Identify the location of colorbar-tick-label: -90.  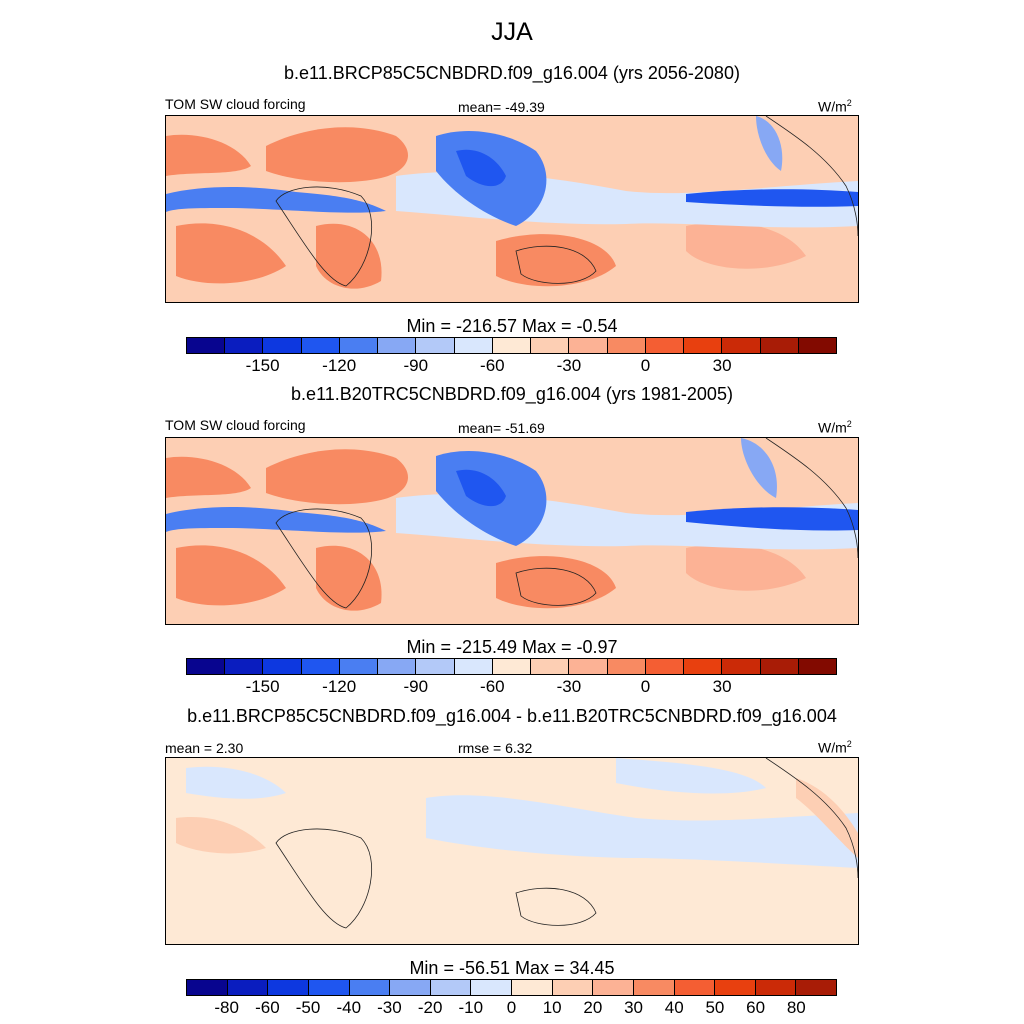
(416, 365).